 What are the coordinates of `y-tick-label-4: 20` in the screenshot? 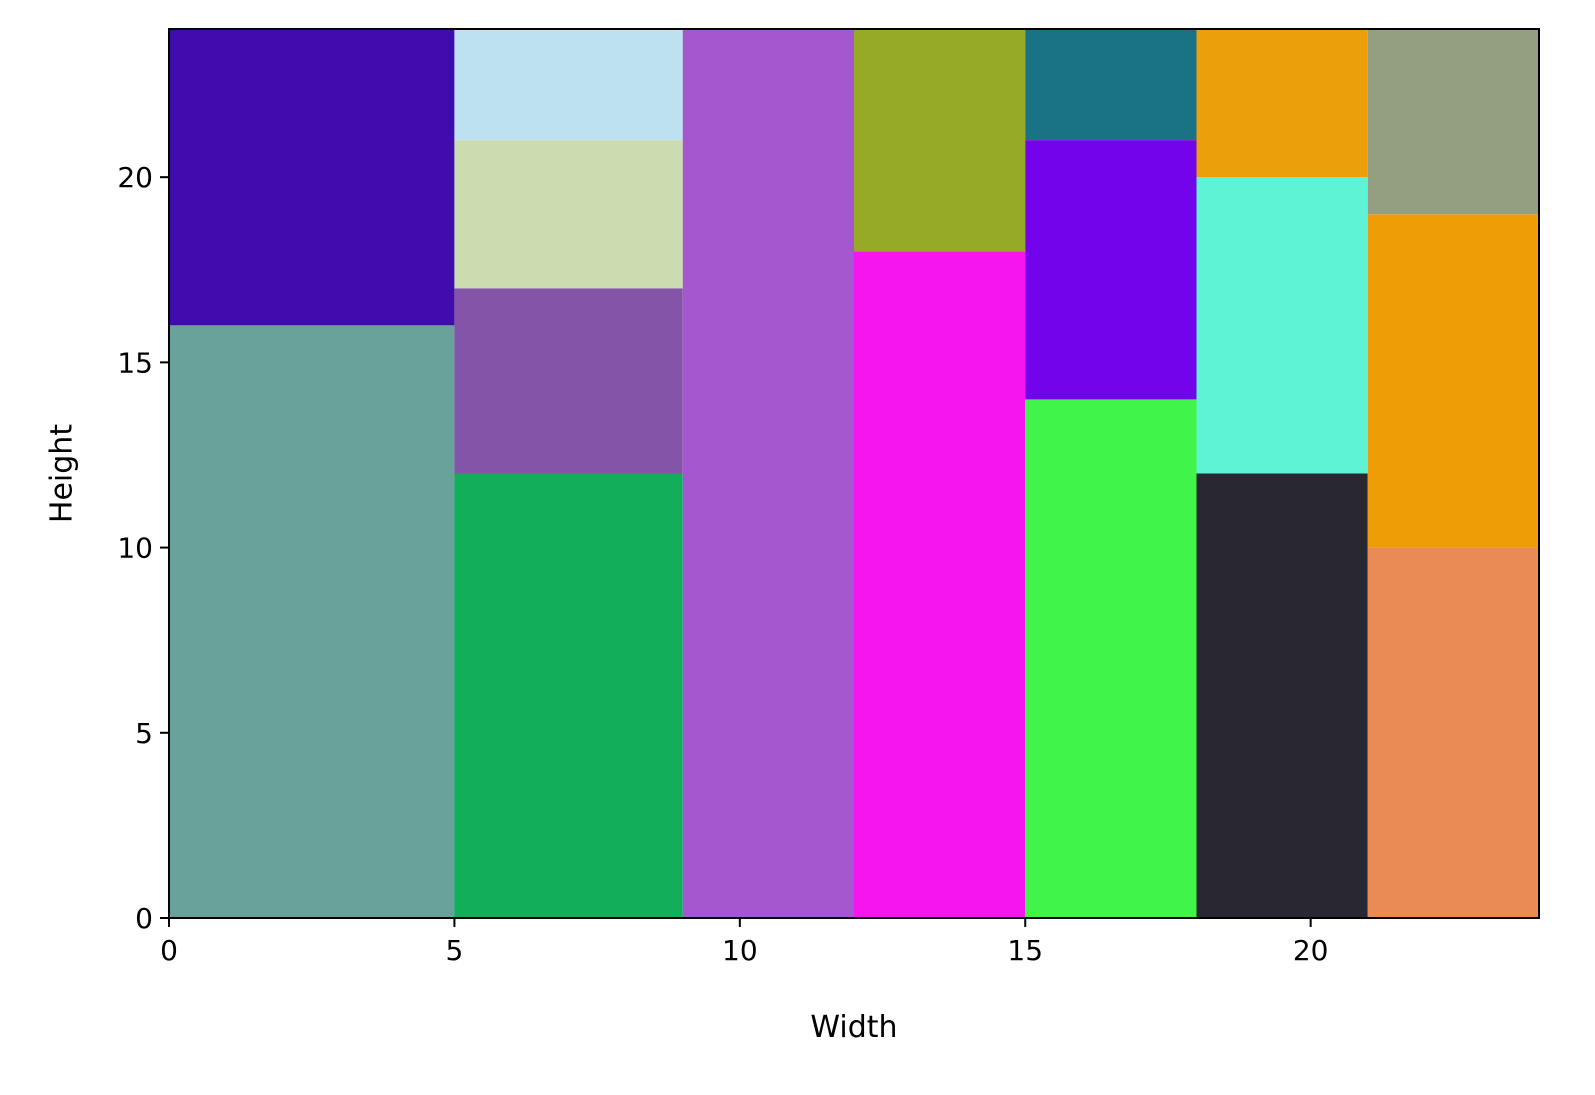 It's located at (135, 177).